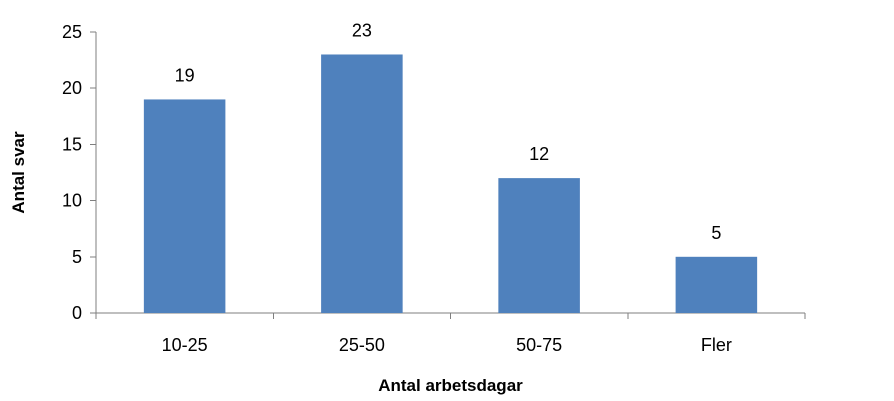 This screenshot has height=401, width=894. What do you see at coordinates (72, 144) in the screenshot?
I see `y-tick-label: 15` at bounding box center [72, 144].